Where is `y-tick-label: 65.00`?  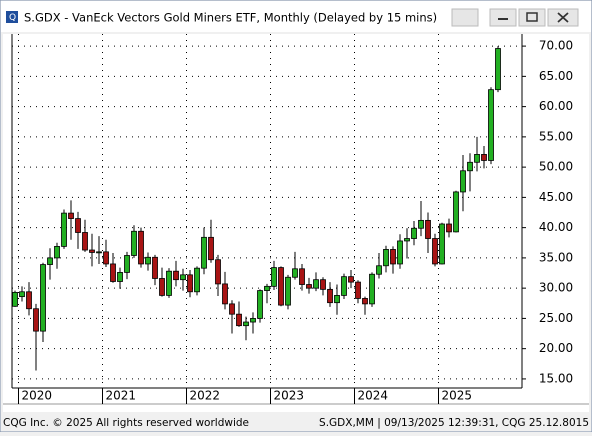
y-tick-label: 65.00 is located at coordinates (556, 76).